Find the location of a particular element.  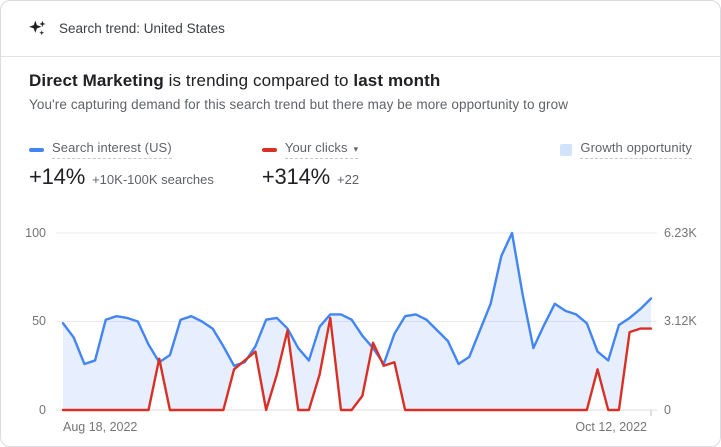

y-axis-left-tick-100: 100 is located at coordinates (35, 233).